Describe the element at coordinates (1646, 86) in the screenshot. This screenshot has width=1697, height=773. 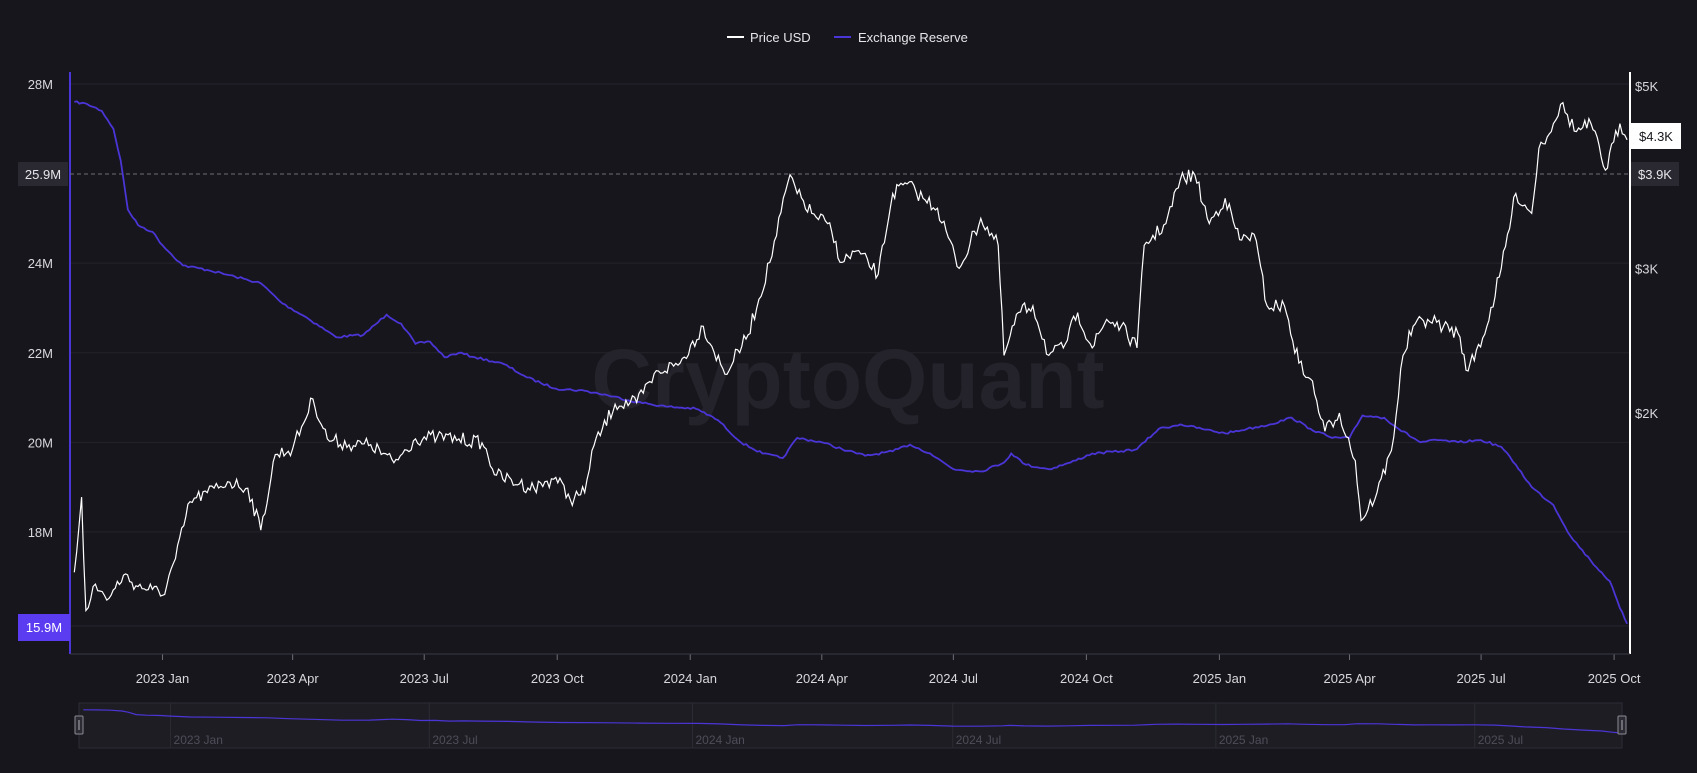
I see `y-right-tick-label: $5K` at that location.